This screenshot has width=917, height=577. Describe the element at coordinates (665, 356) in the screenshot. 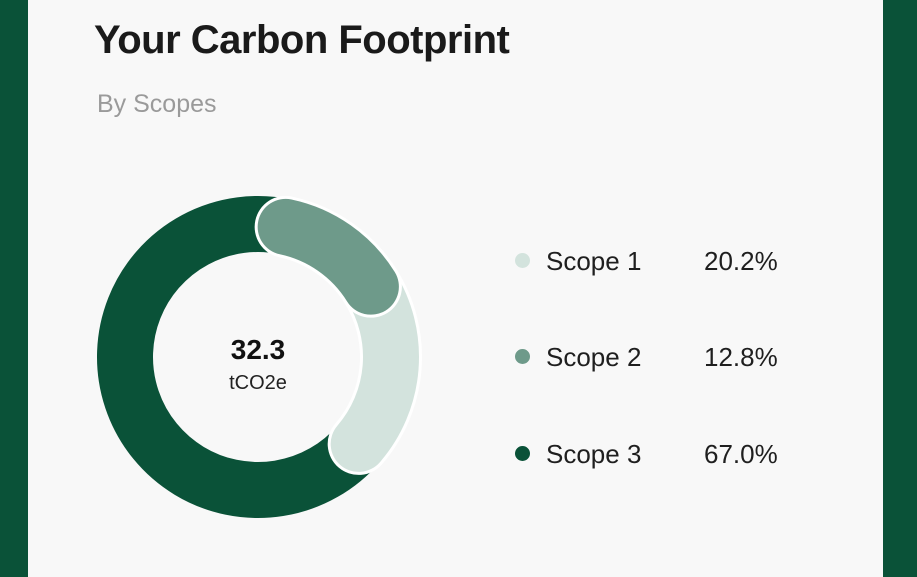

I see `legend-item-scope-2: Scope 2 12.8%` at that location.